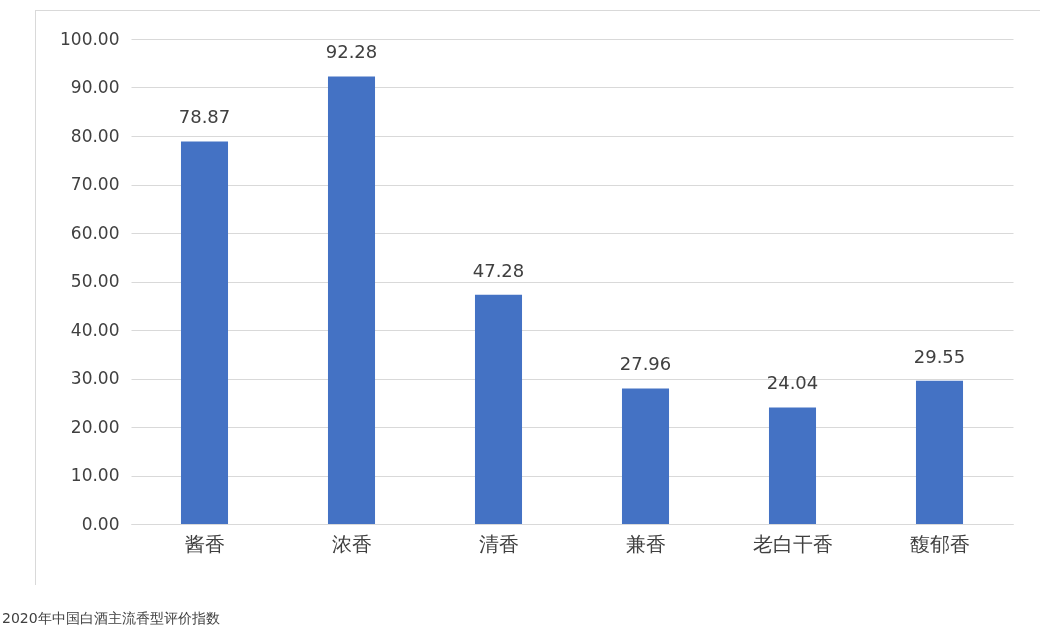 This screenshot has width=1046, height=635. I want to click on y-tick-label: 80.00, so click(95, 135).